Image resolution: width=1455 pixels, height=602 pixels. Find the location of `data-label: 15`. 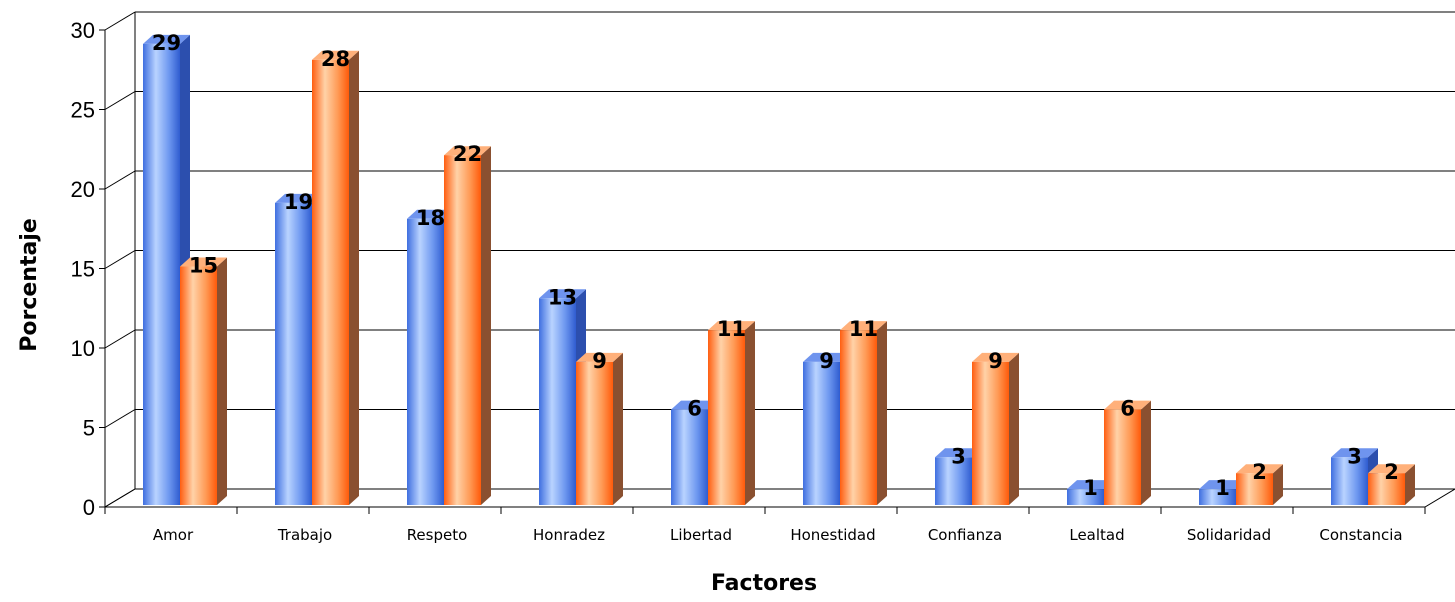

data-label: 15 is located at coordinates (203, 266).